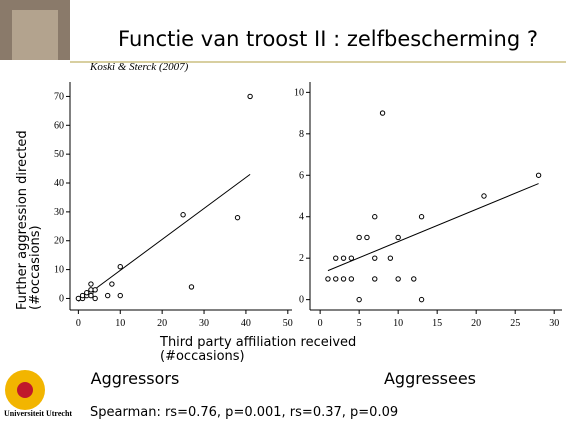 The image size is (566, 428). Describe the element at coordinates (301, 175) in the screenshot. I see `y-tick-label: 6` at that location.